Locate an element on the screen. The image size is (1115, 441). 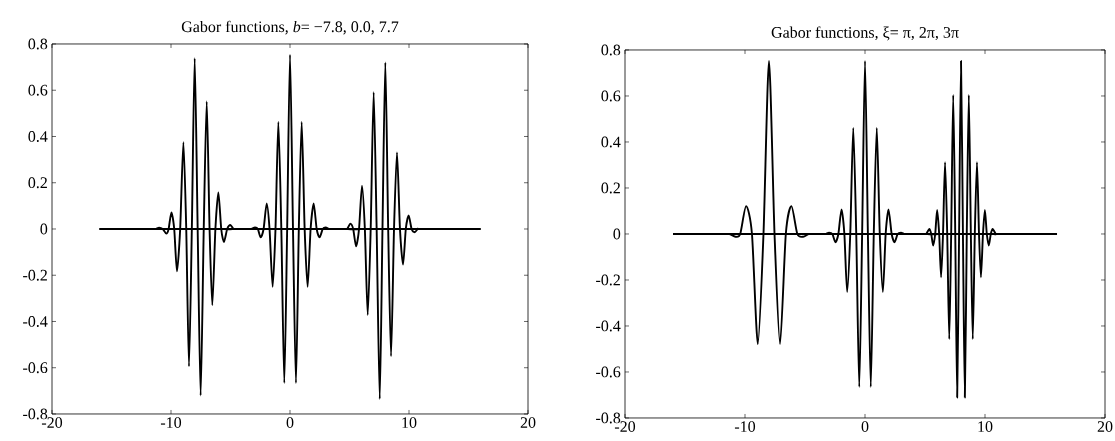
chart-title: Gabor functions, b= −7.8, 0.0, 7.7 is located at coordinates (290, 27).